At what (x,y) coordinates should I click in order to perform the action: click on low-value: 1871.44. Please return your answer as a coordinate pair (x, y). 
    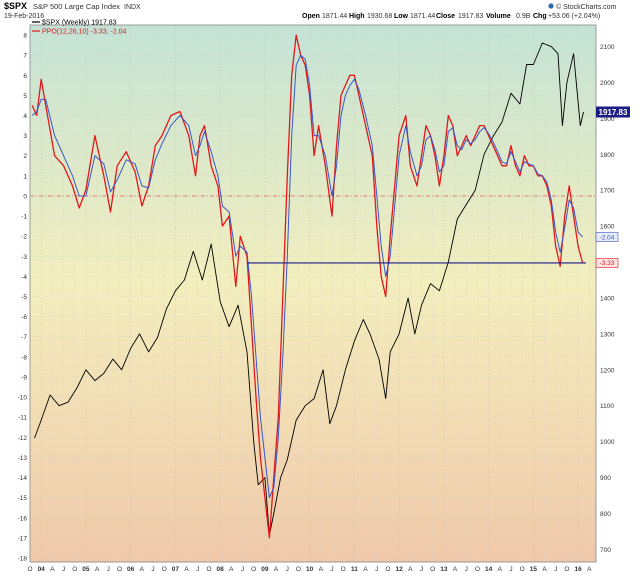
    Looking at the image, I should click on (422, 16).